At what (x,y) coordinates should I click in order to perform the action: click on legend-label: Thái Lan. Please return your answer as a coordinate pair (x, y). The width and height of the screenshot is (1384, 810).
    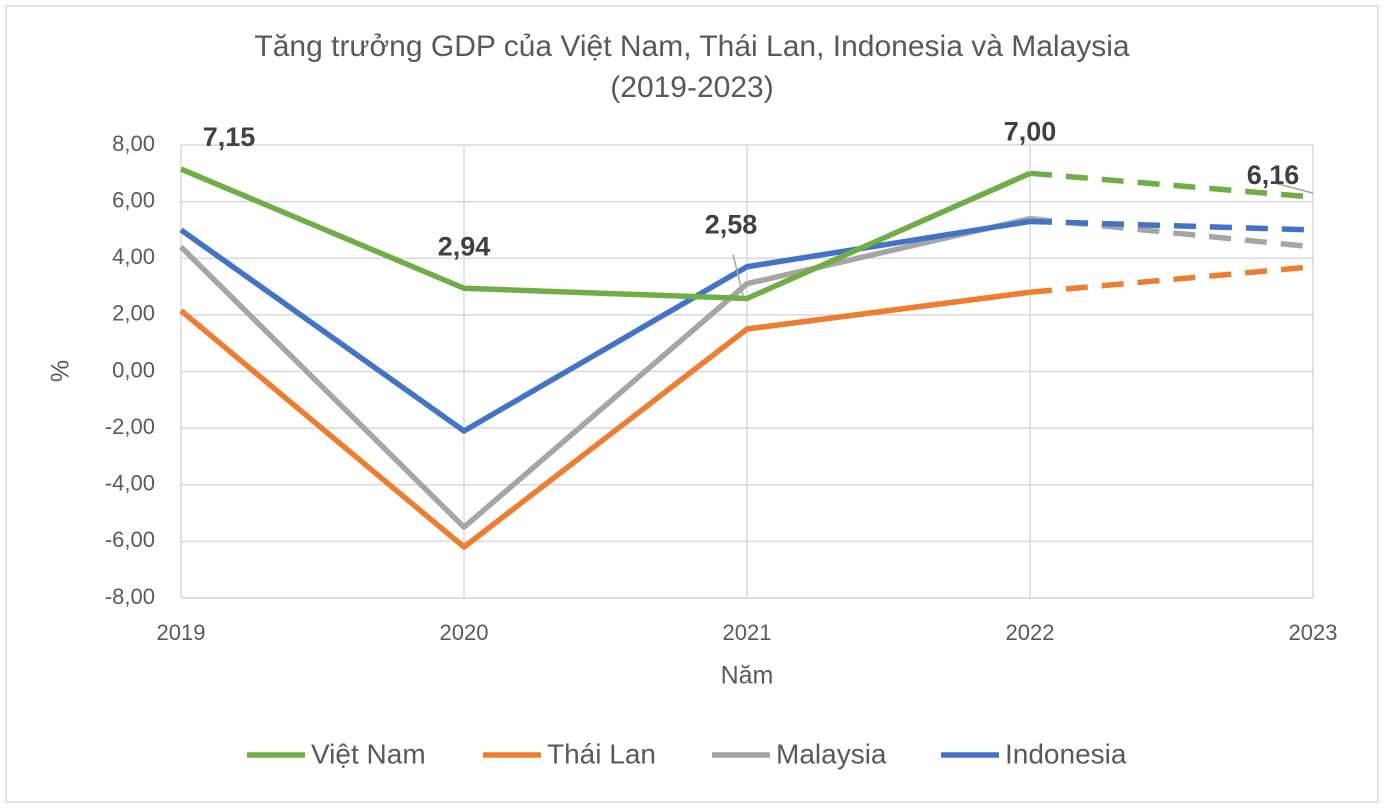
    Looking at the image, I should click on (601, 753).